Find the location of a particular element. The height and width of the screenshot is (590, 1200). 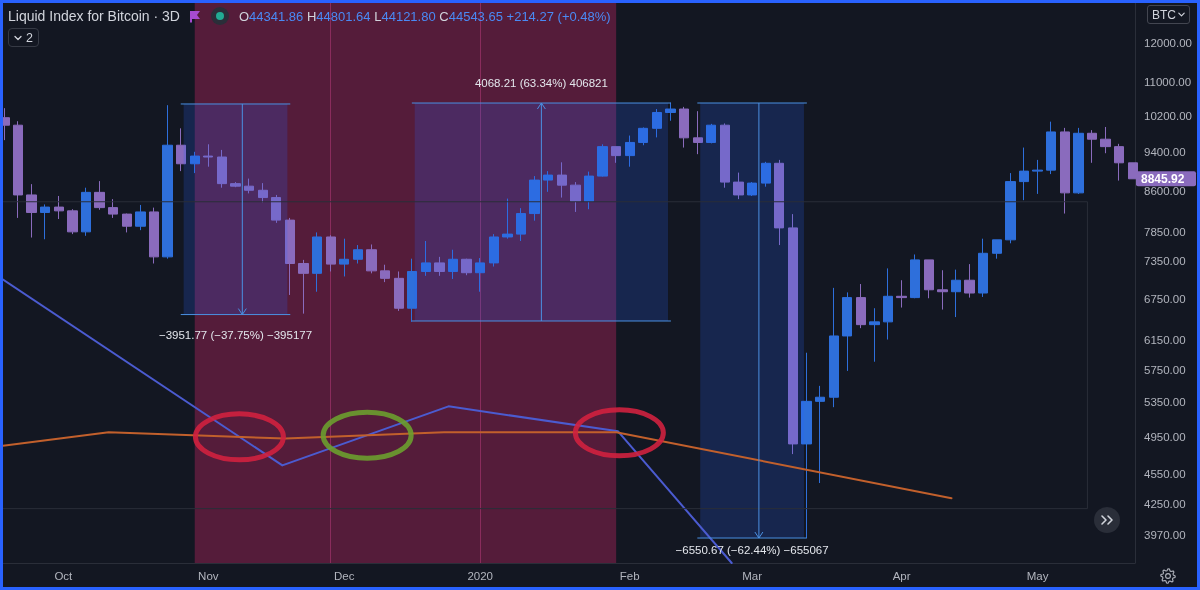

collapse-button: 2 is located at coordinates (23, 37).